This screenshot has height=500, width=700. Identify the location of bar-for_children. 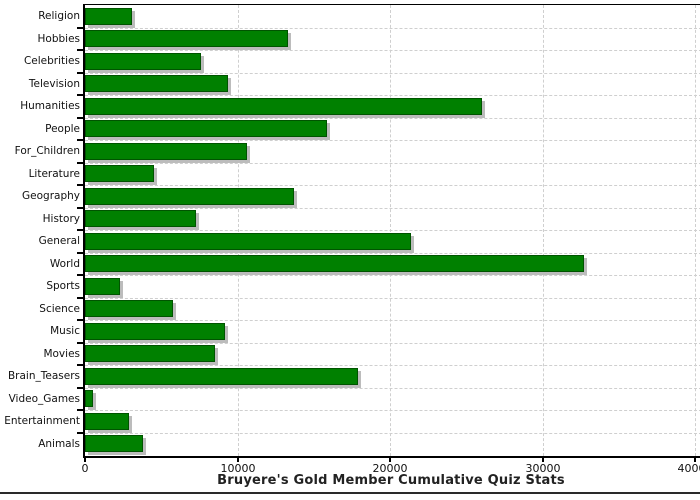
(166, 151).